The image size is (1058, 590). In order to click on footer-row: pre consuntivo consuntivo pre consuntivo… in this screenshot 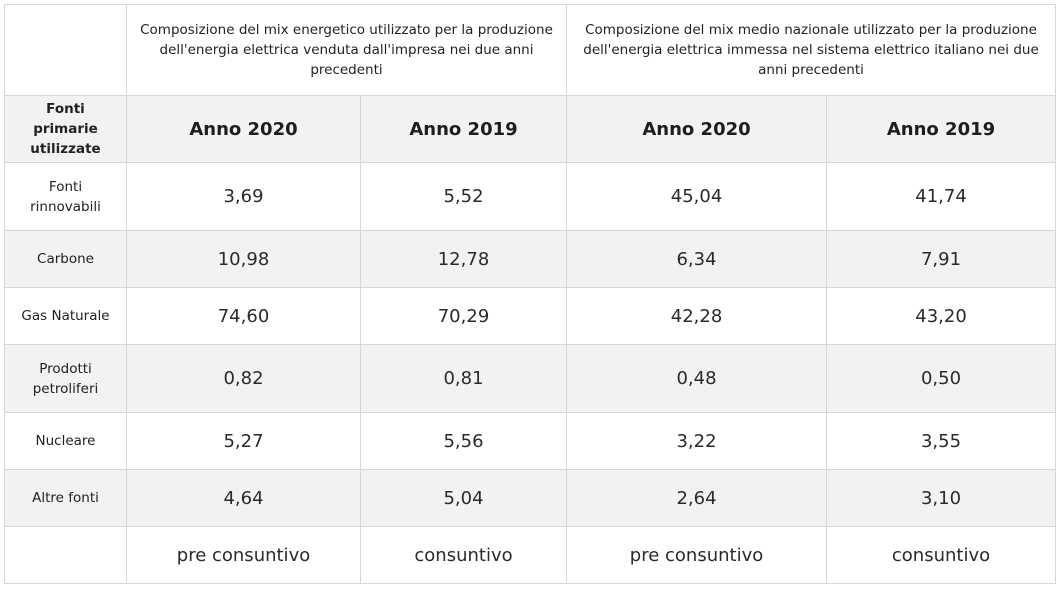, I will do `click(530, 555)`.